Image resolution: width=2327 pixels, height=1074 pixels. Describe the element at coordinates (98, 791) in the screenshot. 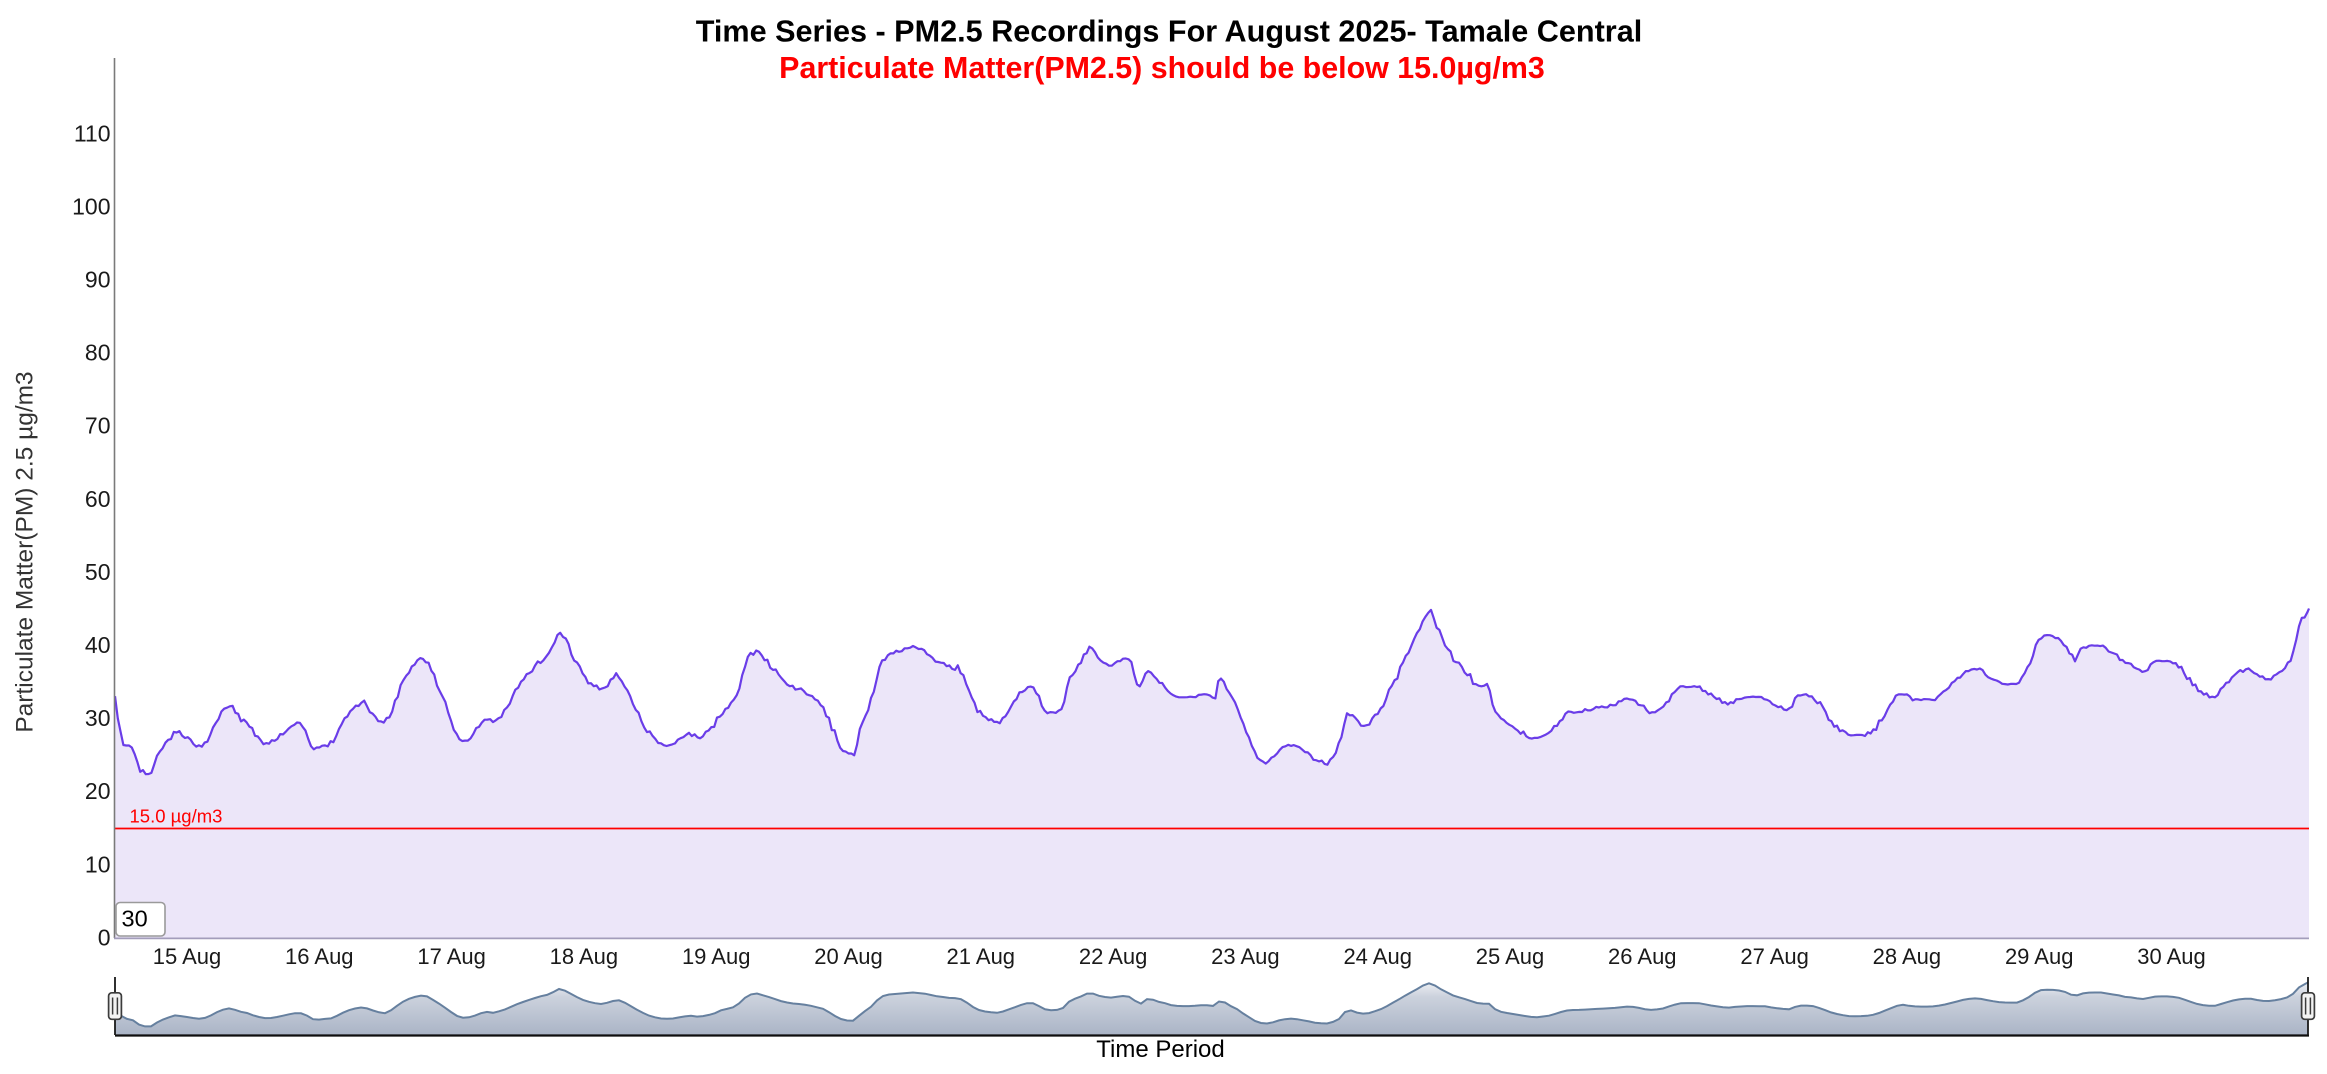

I see `svg-text: 20` at that location.